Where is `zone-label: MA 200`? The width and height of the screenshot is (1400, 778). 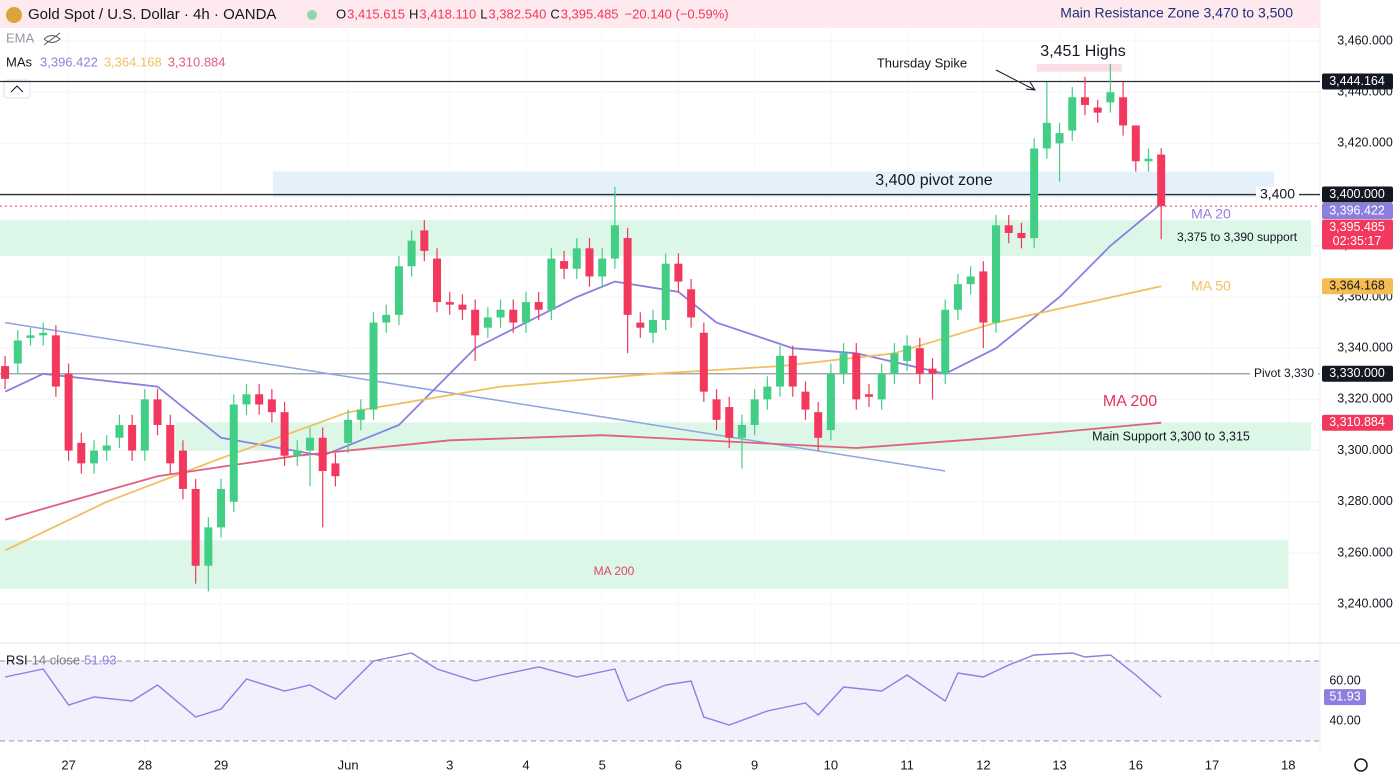 zone-label: MA 200 is located at coordinates (614, 571).